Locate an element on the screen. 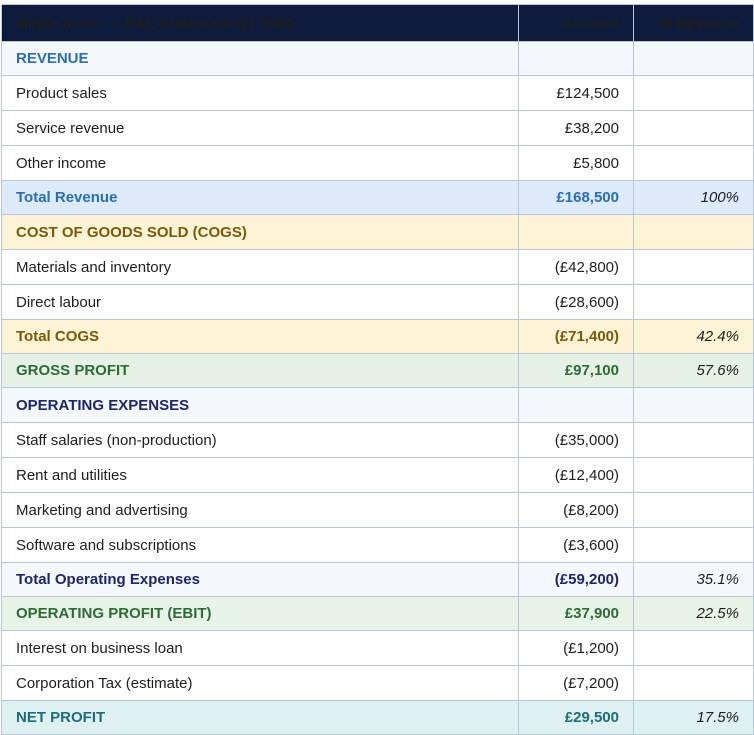 The width and height of the screenshot is (754, 735). statement-title: Maple & Co. — P&L Statement Q1 2026 is located at coordinates (260, 23).